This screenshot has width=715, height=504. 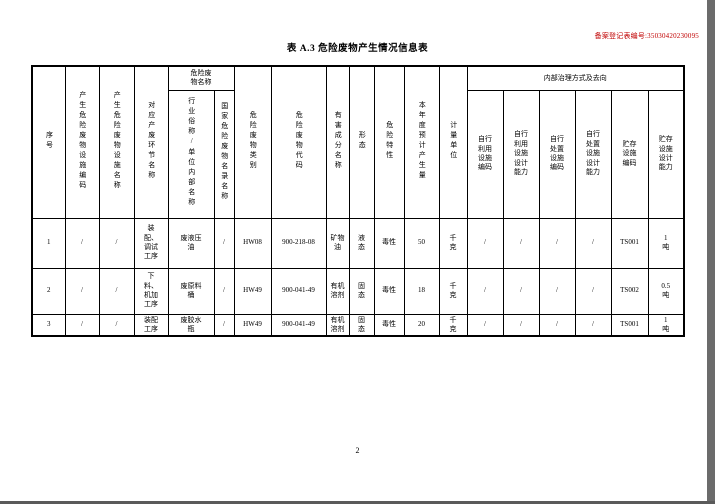 What do you see at coordinates (666, 154) in the screenshot?
I see `col-header-storage-design-capacity: 贮存 设施 设计 能力` at bounding box center [666, 154].